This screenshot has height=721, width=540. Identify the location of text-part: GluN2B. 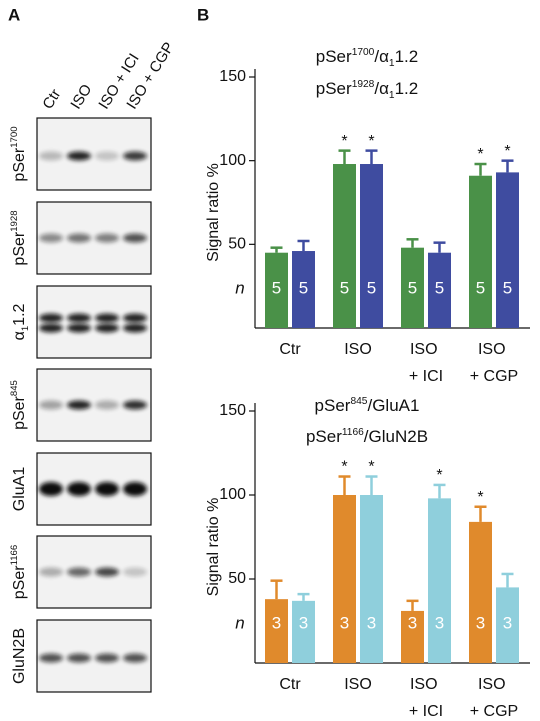
(19, 656).